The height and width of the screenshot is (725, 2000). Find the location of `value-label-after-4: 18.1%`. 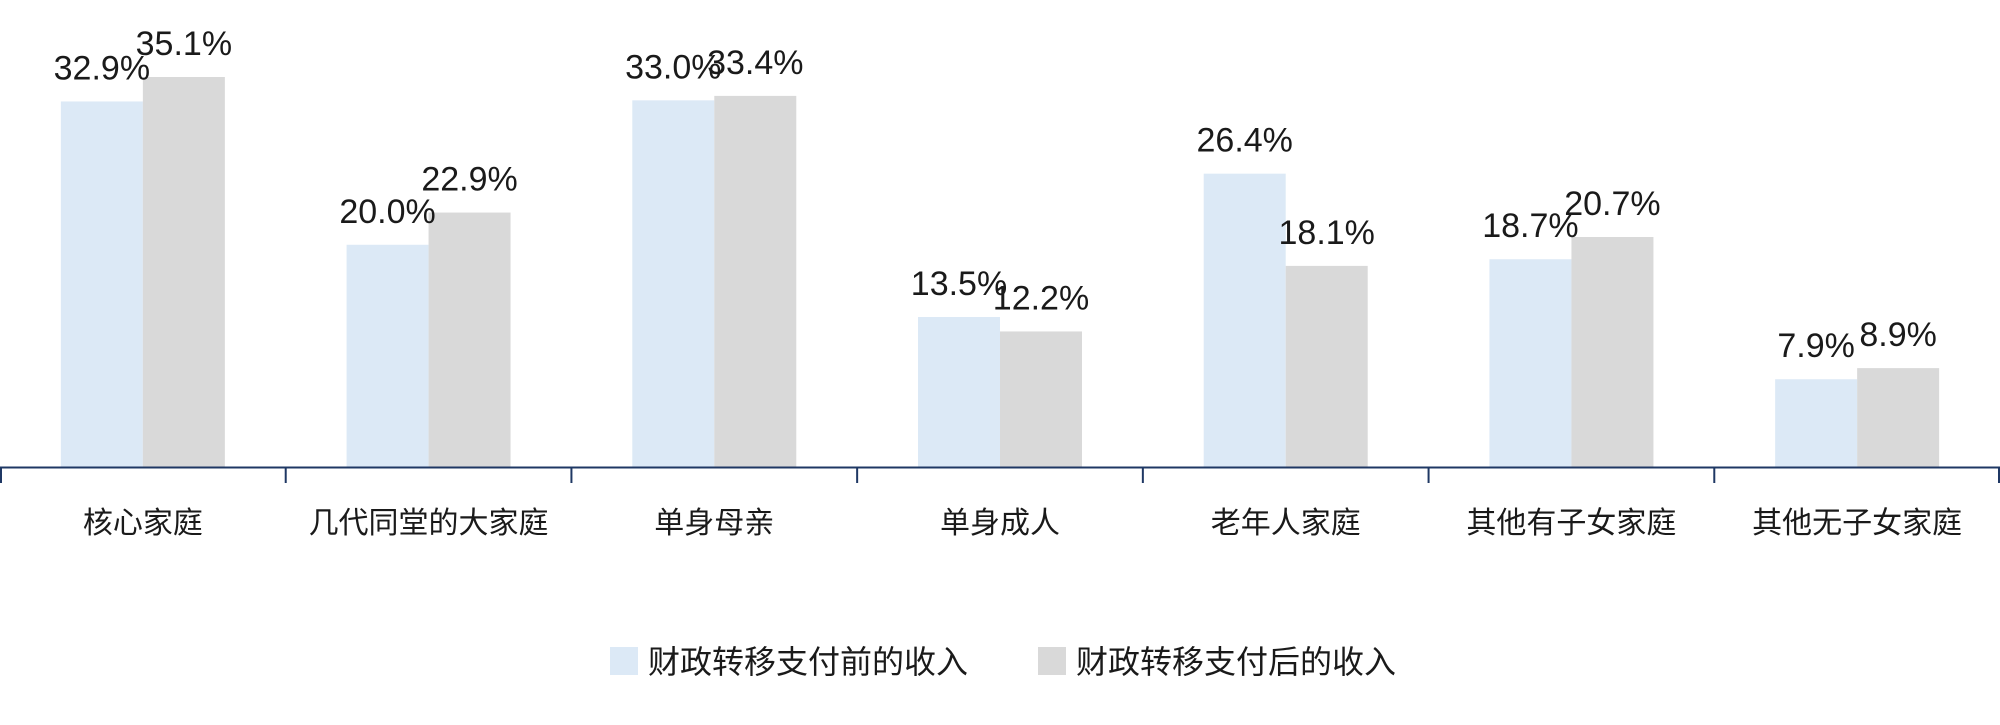

value-label-after-4: 18.1% is located at coordinates (1327, 233).